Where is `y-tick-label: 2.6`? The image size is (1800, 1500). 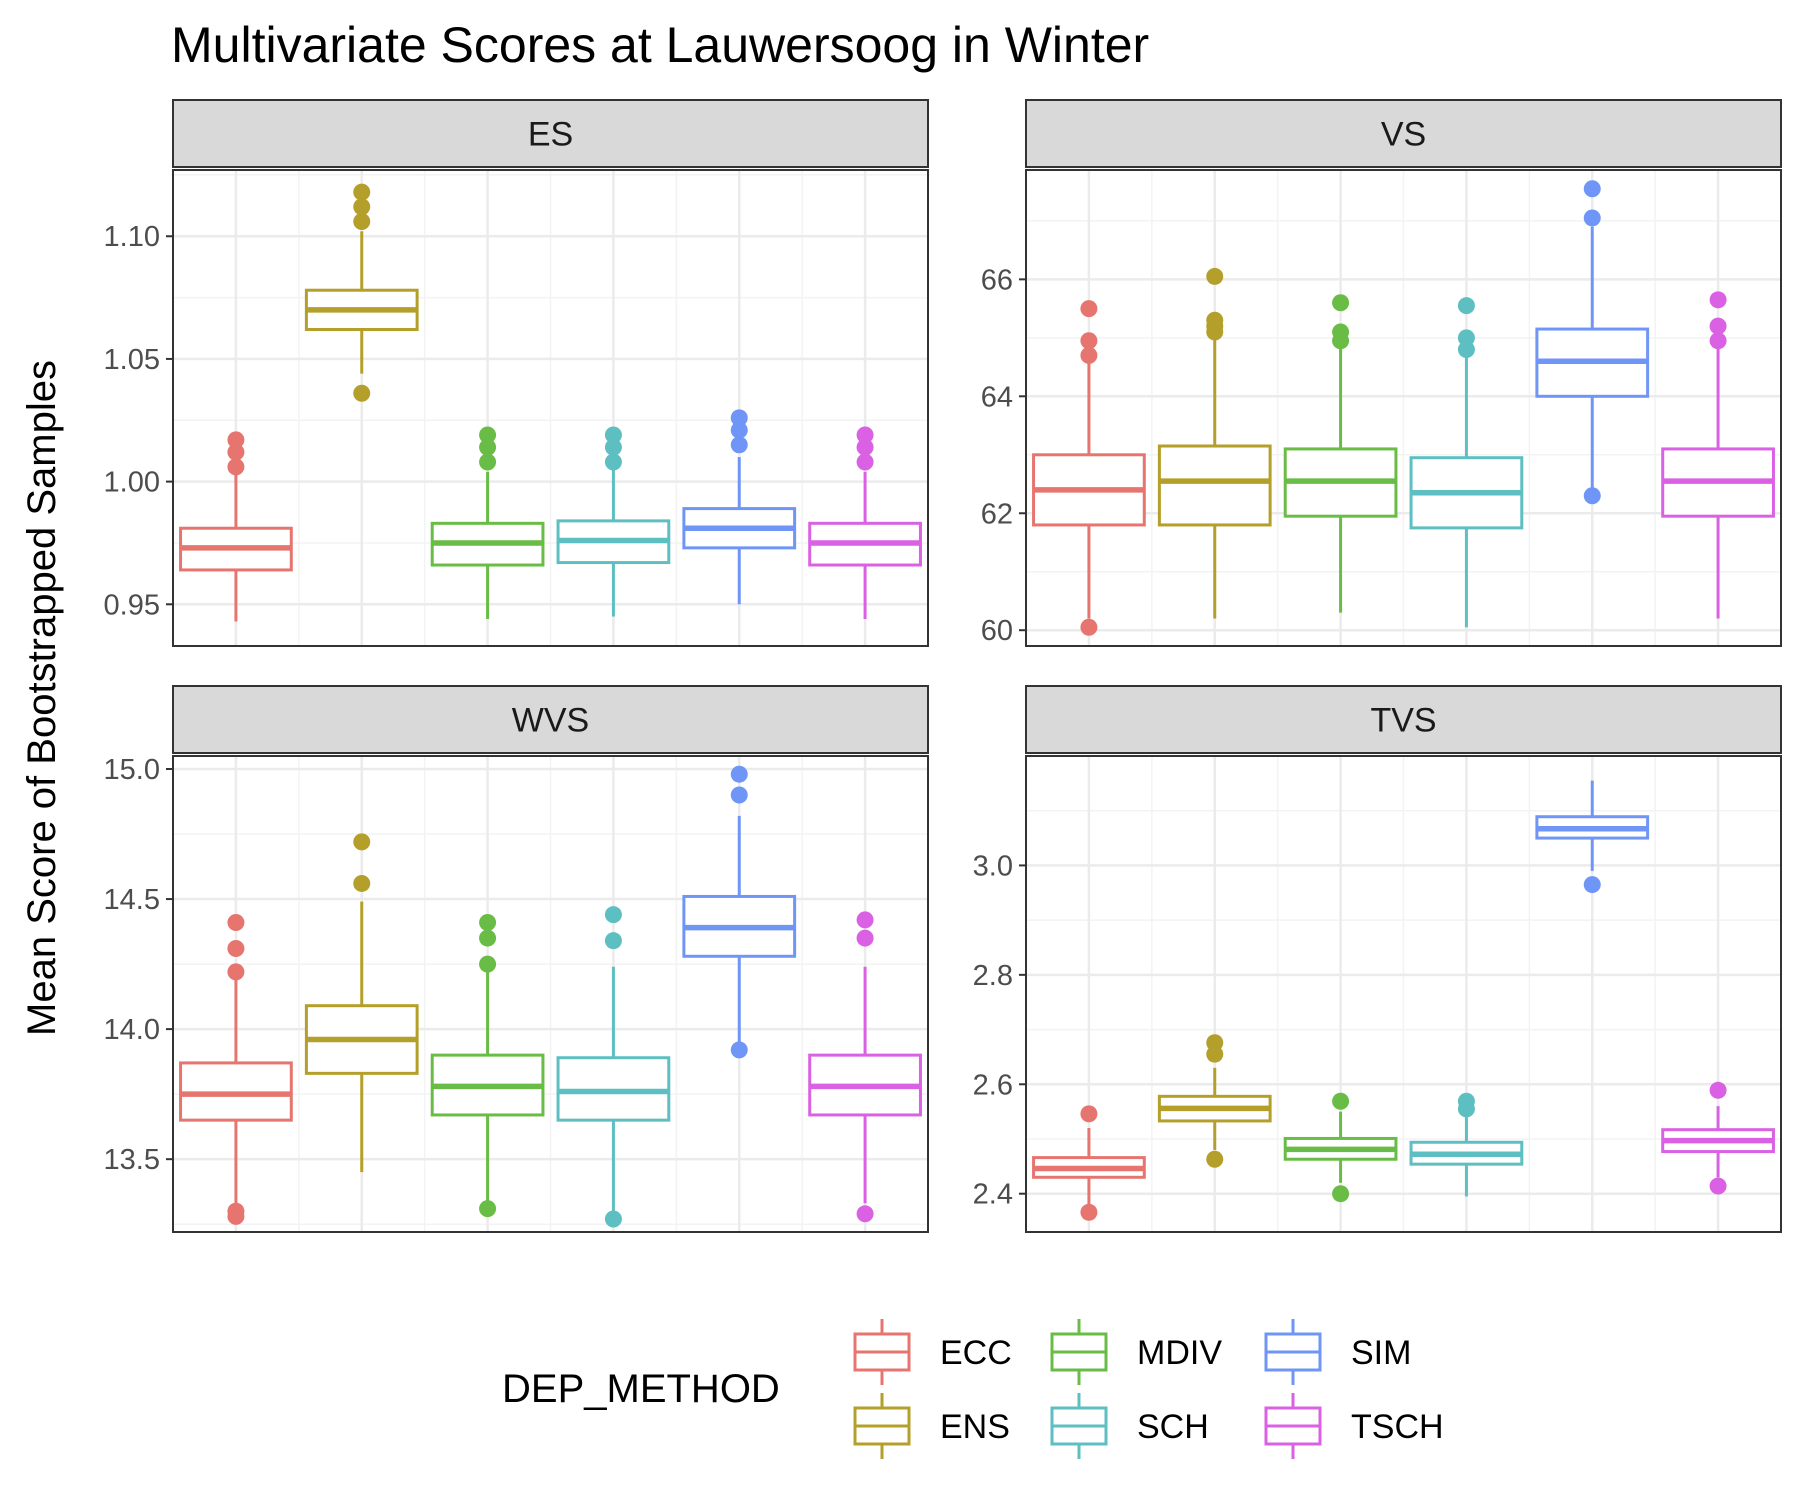 y-tick-label: 2.6 is located at coordinates (993, 1085).